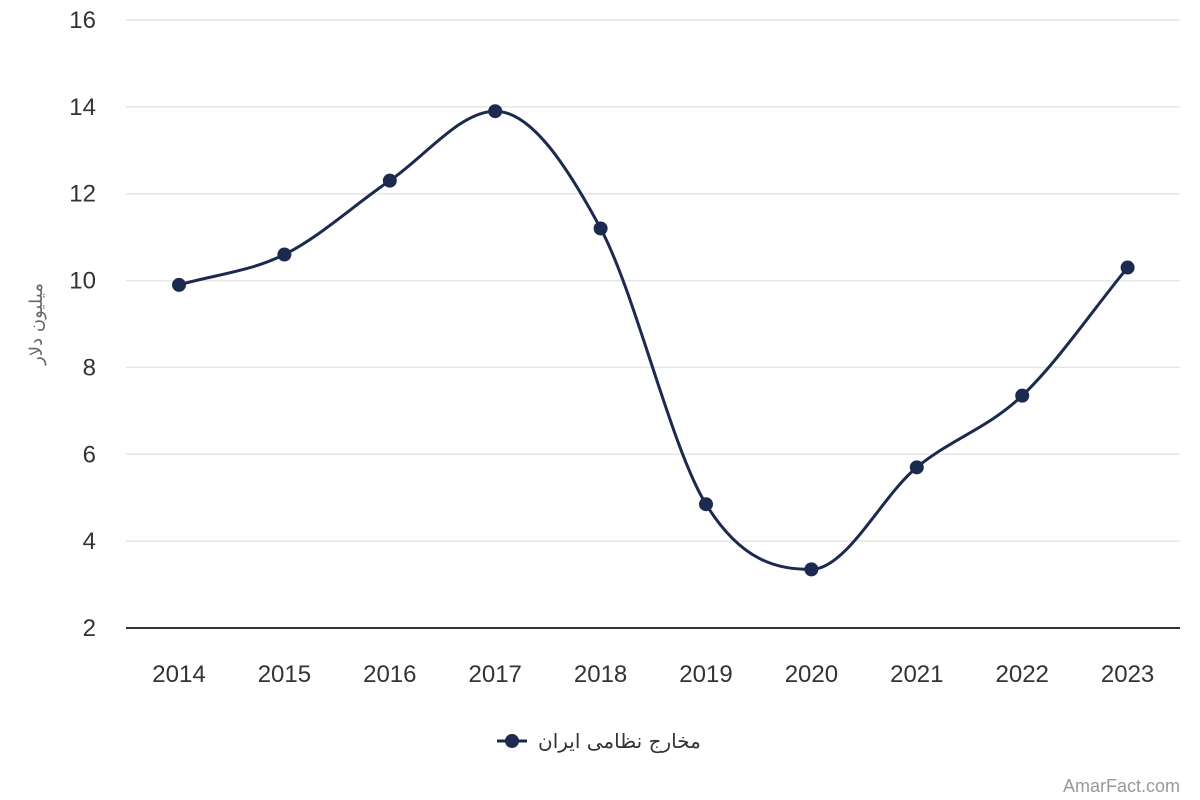 This screenshot has width=1200, height=800. Describe the element at coordinates (284, 674) in the screenshot. I see `x-tick-label-2015: 2015` at that location.